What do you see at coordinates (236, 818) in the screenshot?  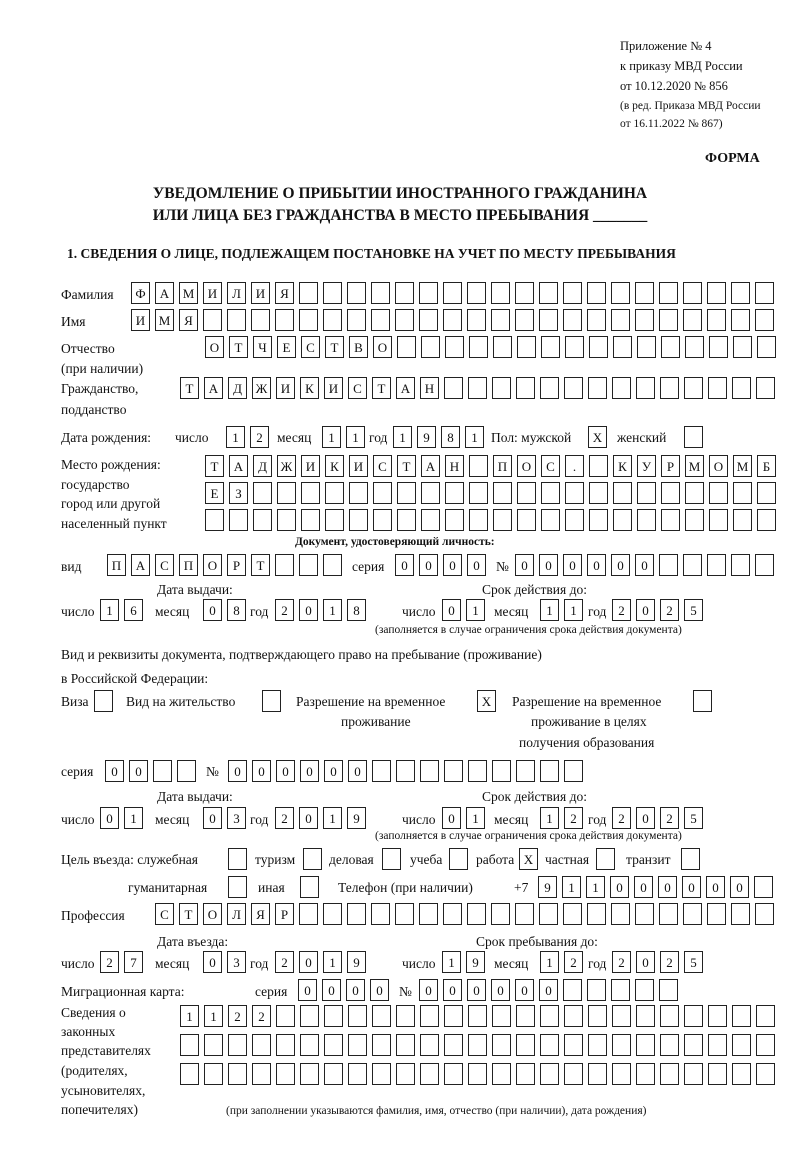 I see `char-cell: 3` at bounding box center [236, 818].